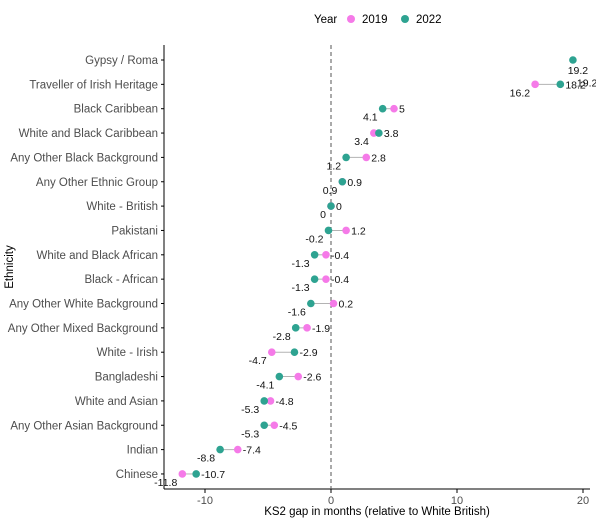  I want to click on y-category-label: Bangladeshi, so click(126, 378).